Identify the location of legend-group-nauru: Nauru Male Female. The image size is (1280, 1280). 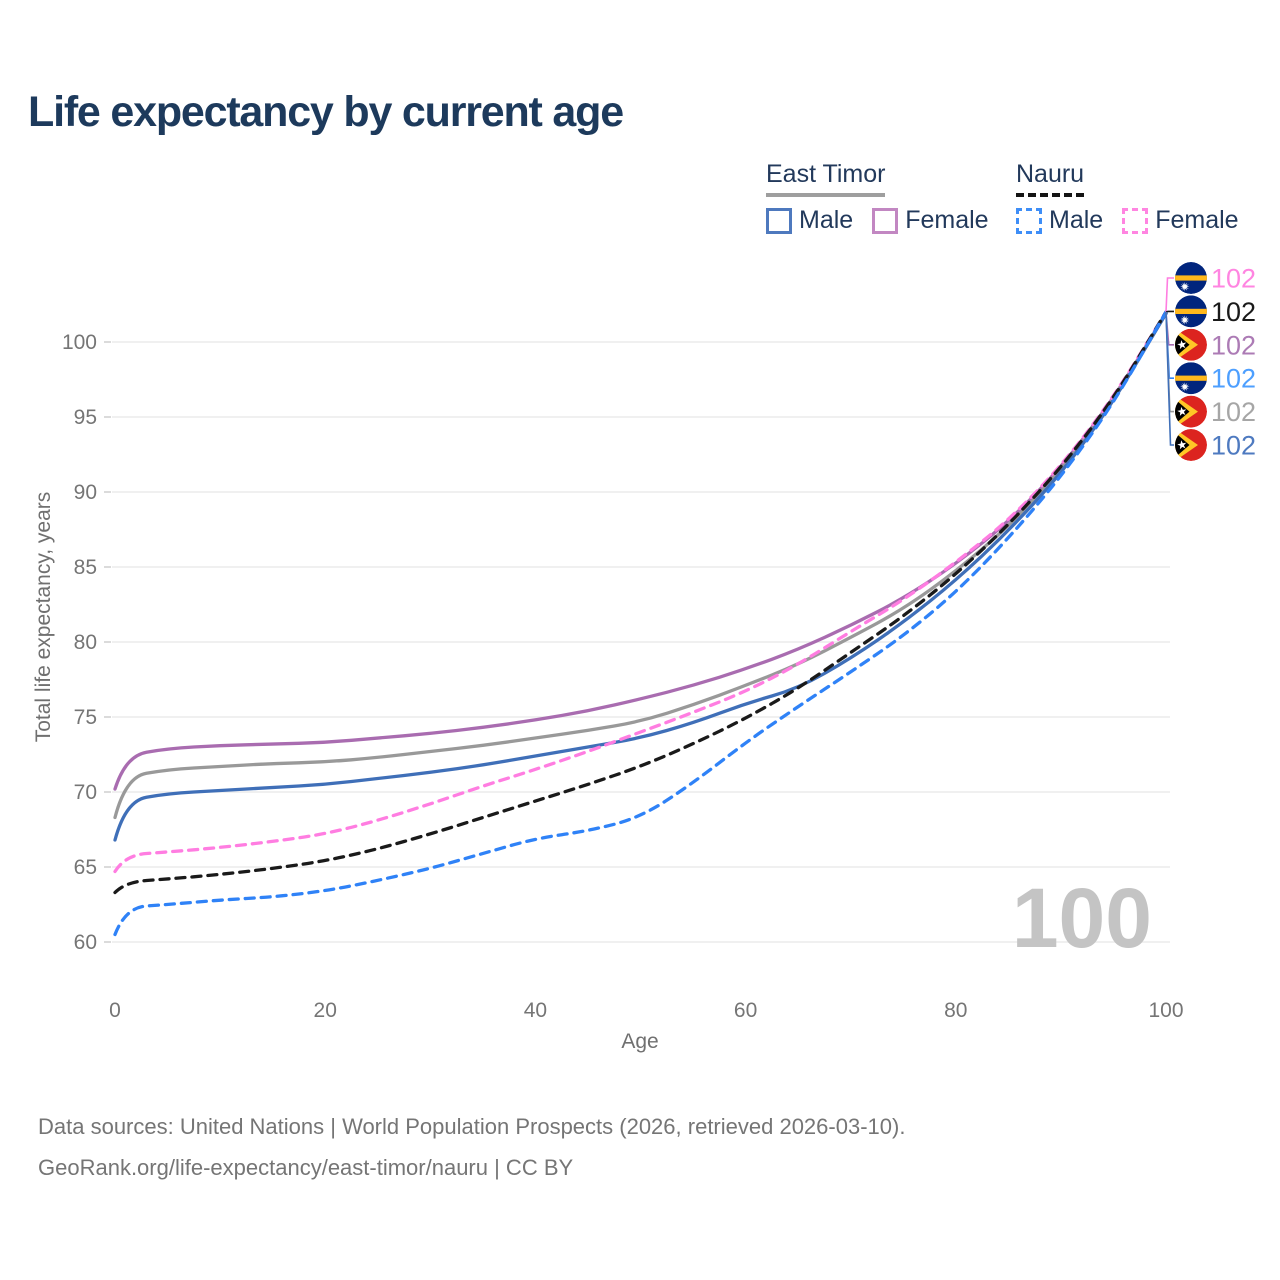
(1127, 197).